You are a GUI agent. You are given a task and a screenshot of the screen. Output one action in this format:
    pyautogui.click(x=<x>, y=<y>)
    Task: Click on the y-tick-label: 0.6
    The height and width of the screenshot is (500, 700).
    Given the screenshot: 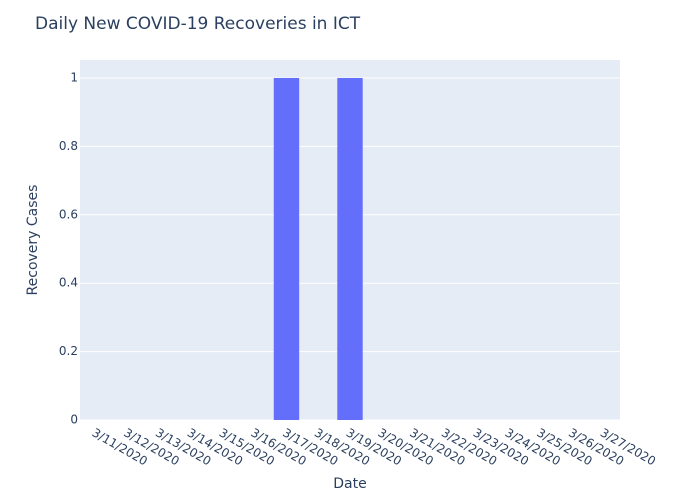 What is the action you would take?
    pyautogui.click(x=68, y=214)
    